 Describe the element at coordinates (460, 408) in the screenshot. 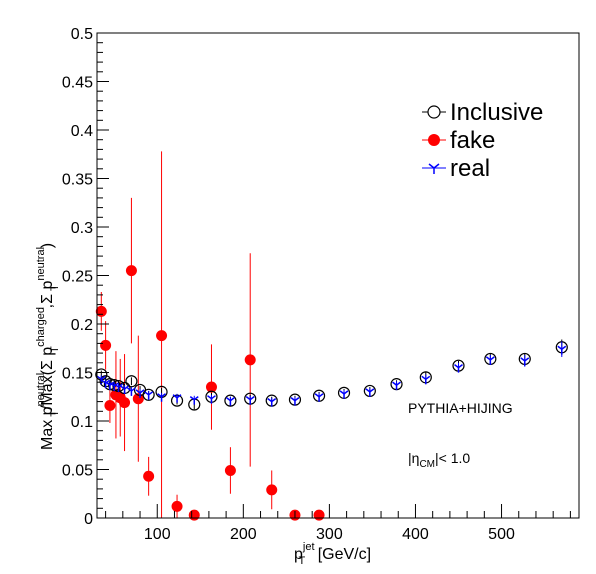

I see `annotation-generator: PYTHIA+HIJING` at that location.